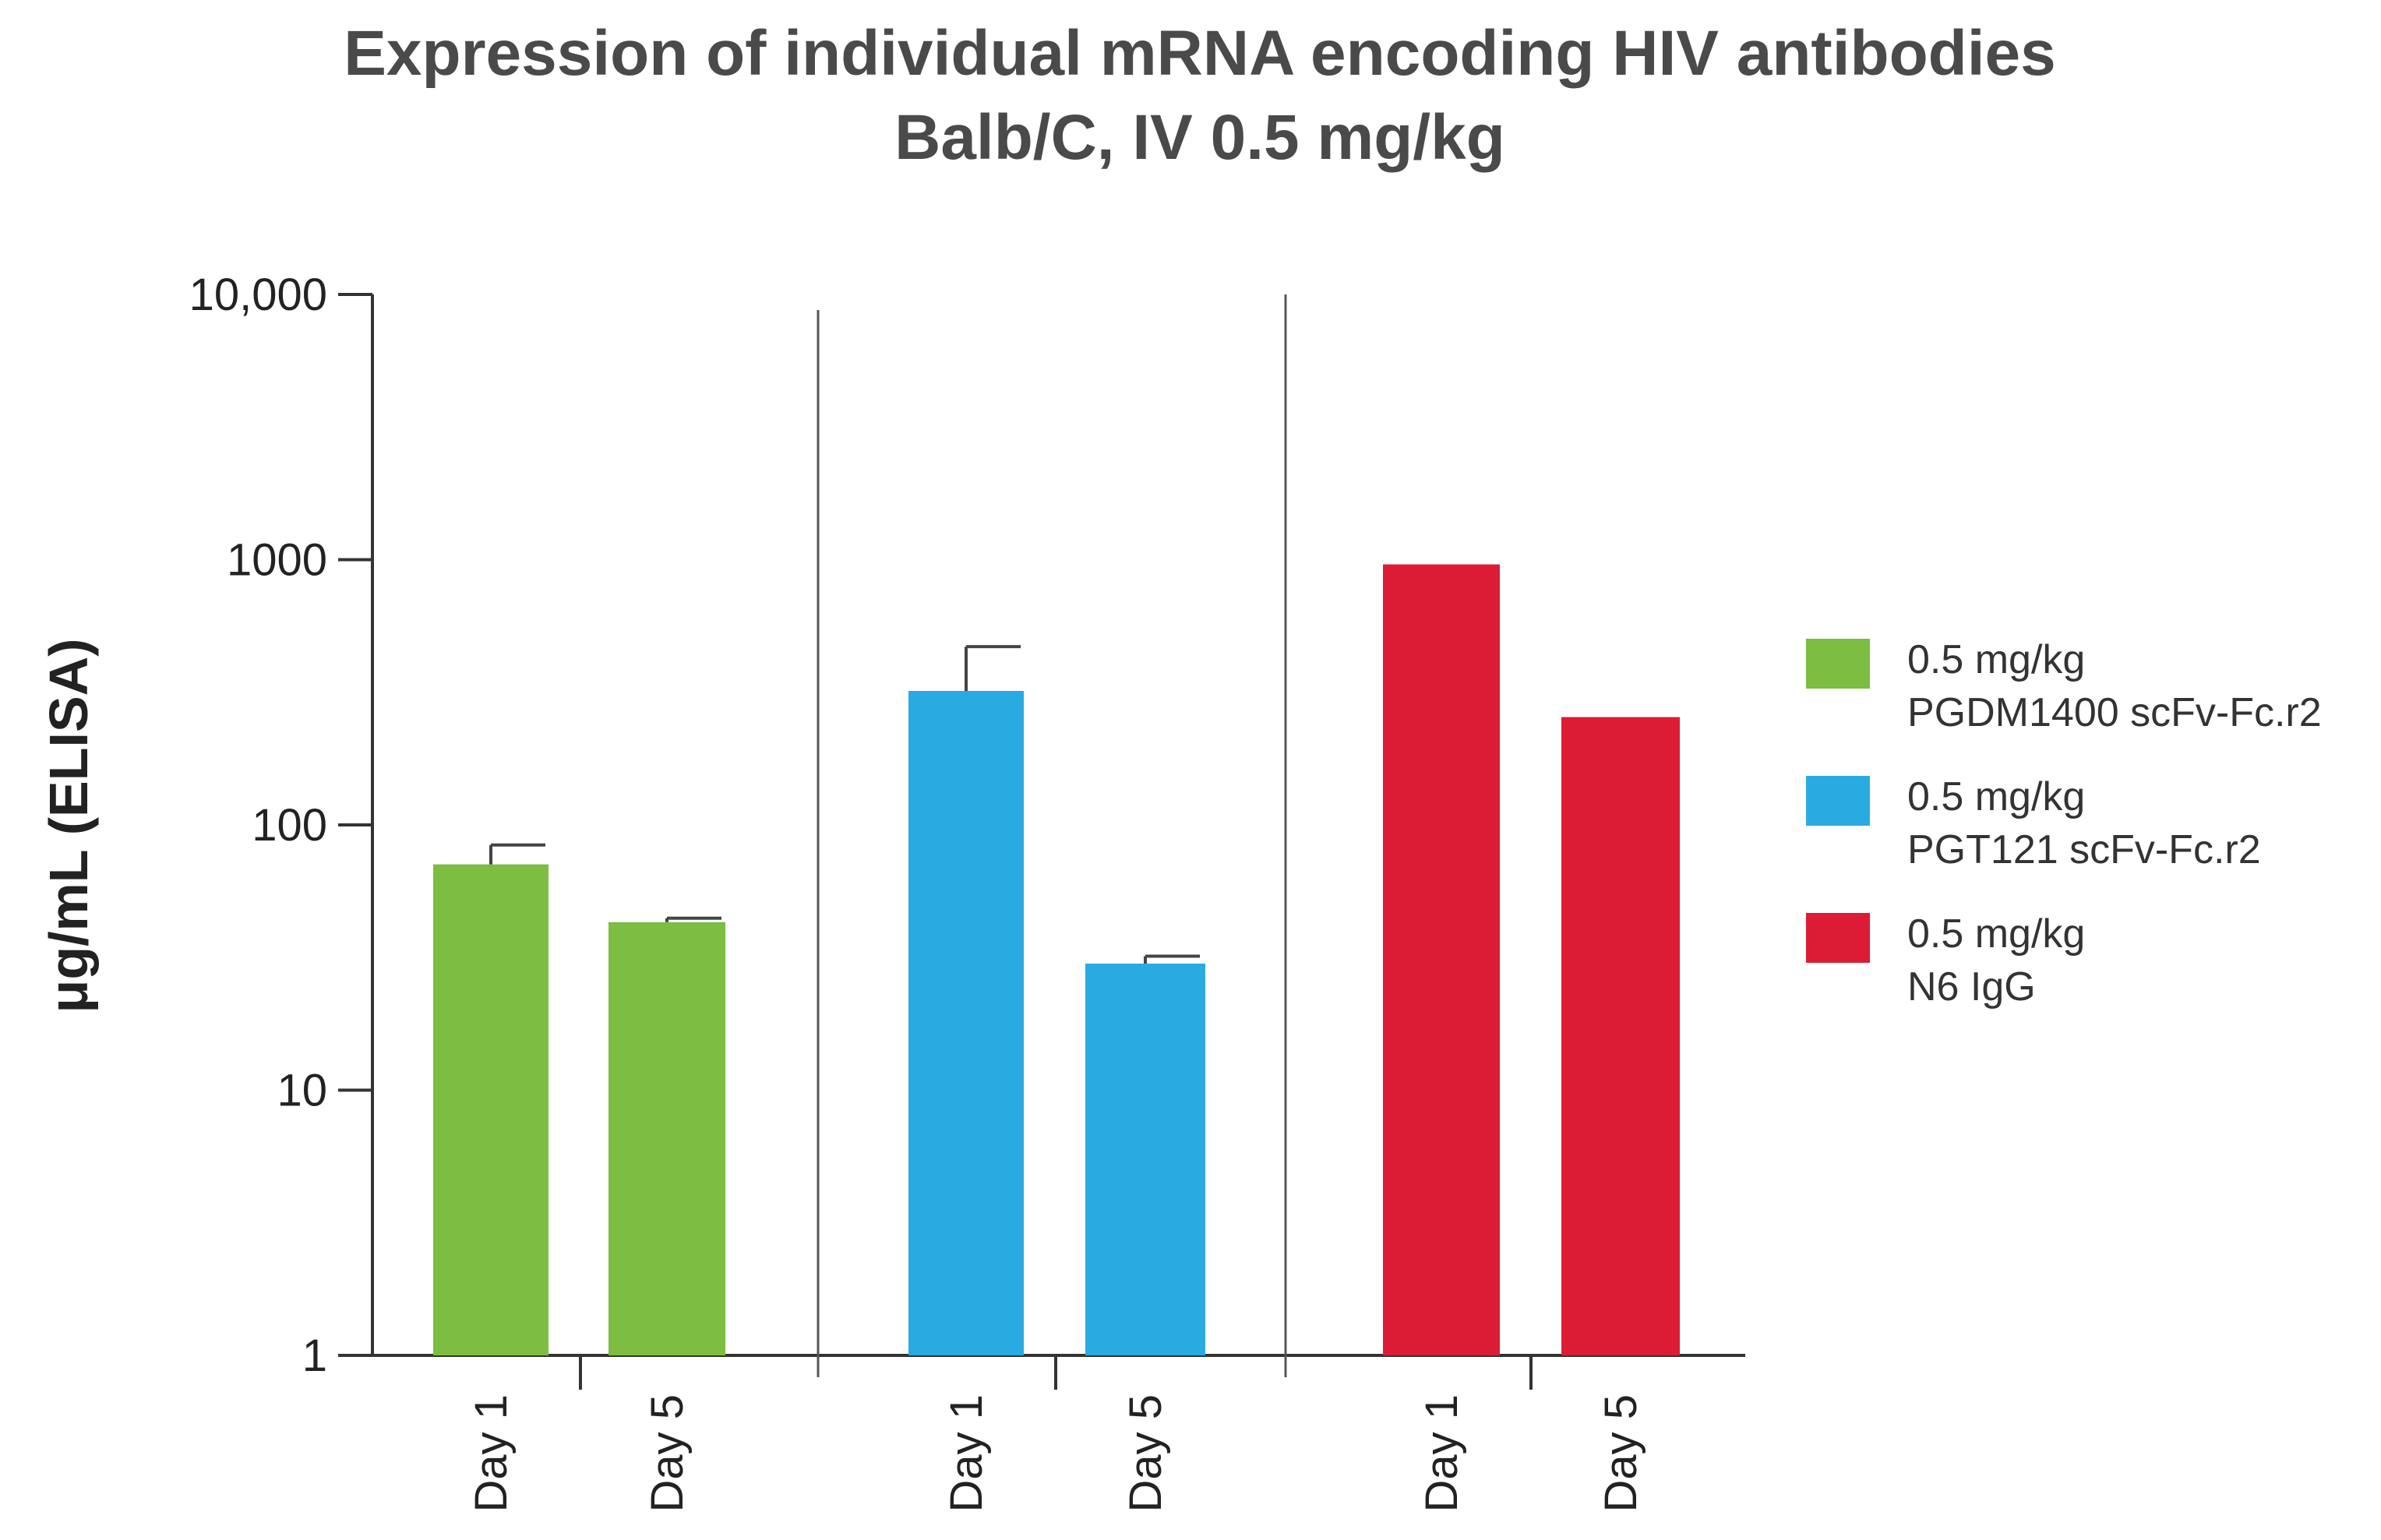  Describe the element at coordinates (289, 825) in the screenshot. I see `y-tick-label: 100` at that location.